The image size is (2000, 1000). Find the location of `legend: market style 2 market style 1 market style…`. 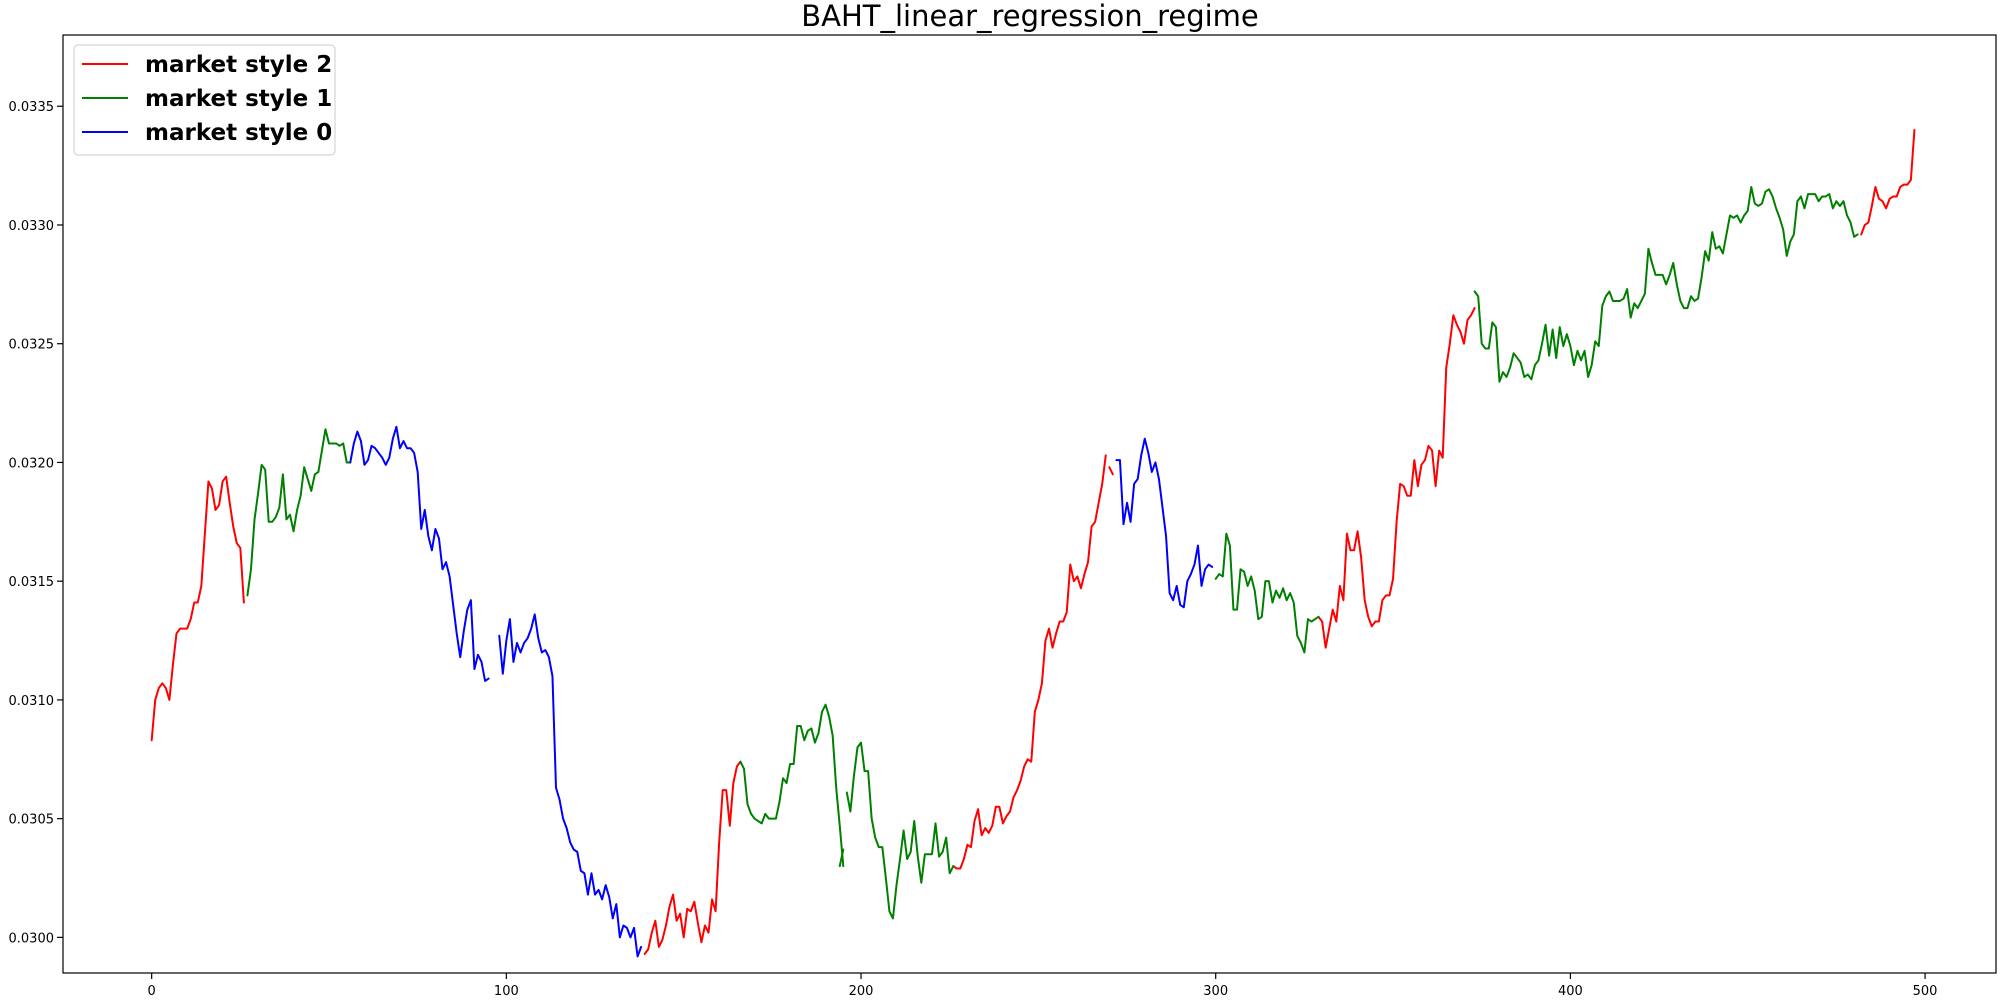

legend: market style 2 market style 1 market style… is located at coordinates (204, 100).